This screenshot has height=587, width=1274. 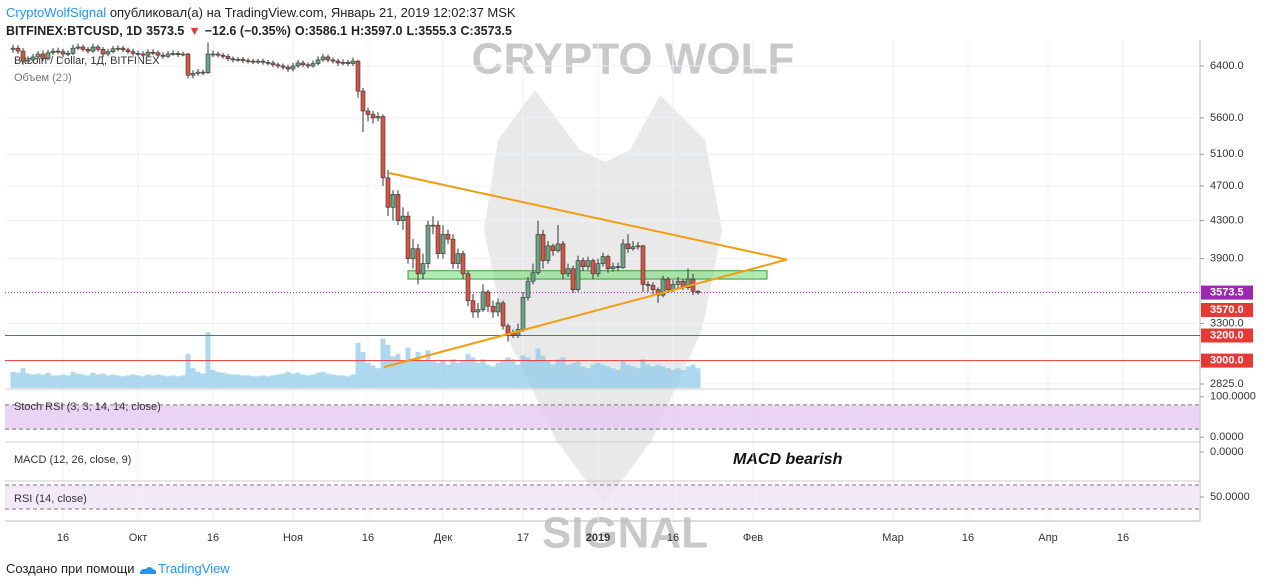 What do you see at coordinates (523, 538) in the screenshot?
I see `x-tick-label: 17` at bounding box center [523, 538].